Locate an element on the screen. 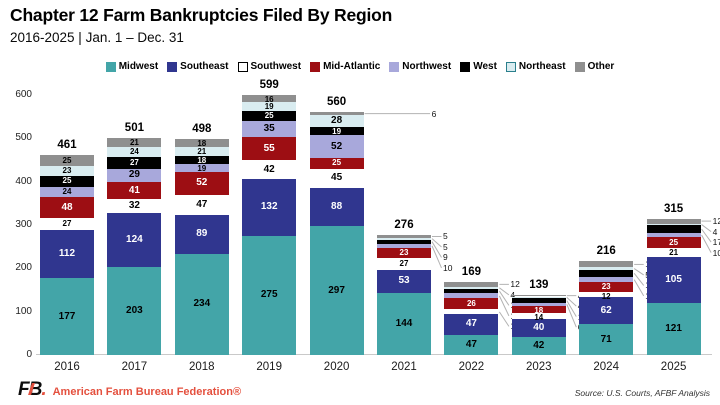  bar-segment-mid-atlantic: 23 is located at coordinates (404, 252).